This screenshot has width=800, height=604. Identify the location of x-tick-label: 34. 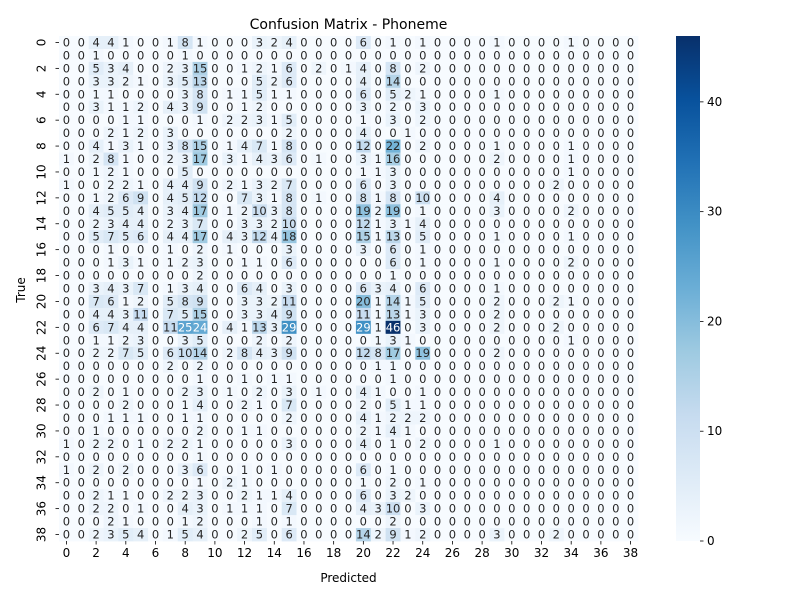
(571, 553).